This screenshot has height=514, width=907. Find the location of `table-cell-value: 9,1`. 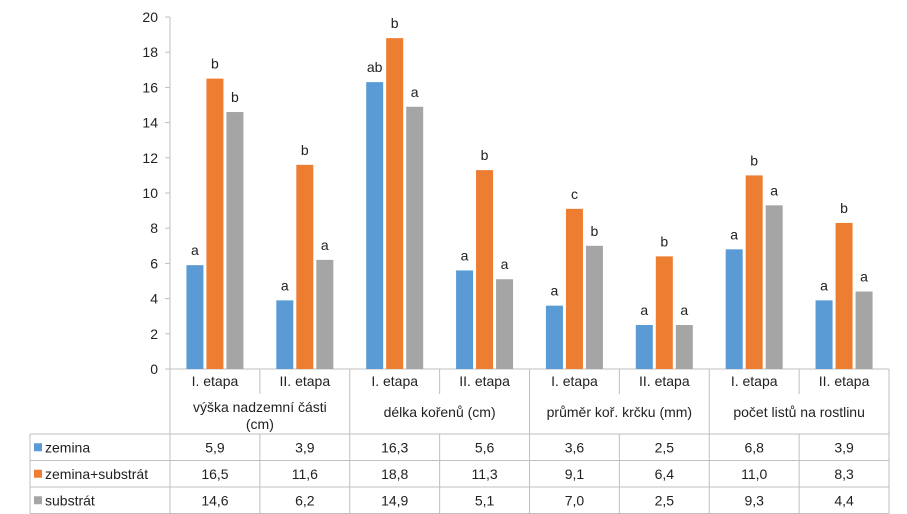

table-cell-value: 9,1 is located at coordinates (575, 474).